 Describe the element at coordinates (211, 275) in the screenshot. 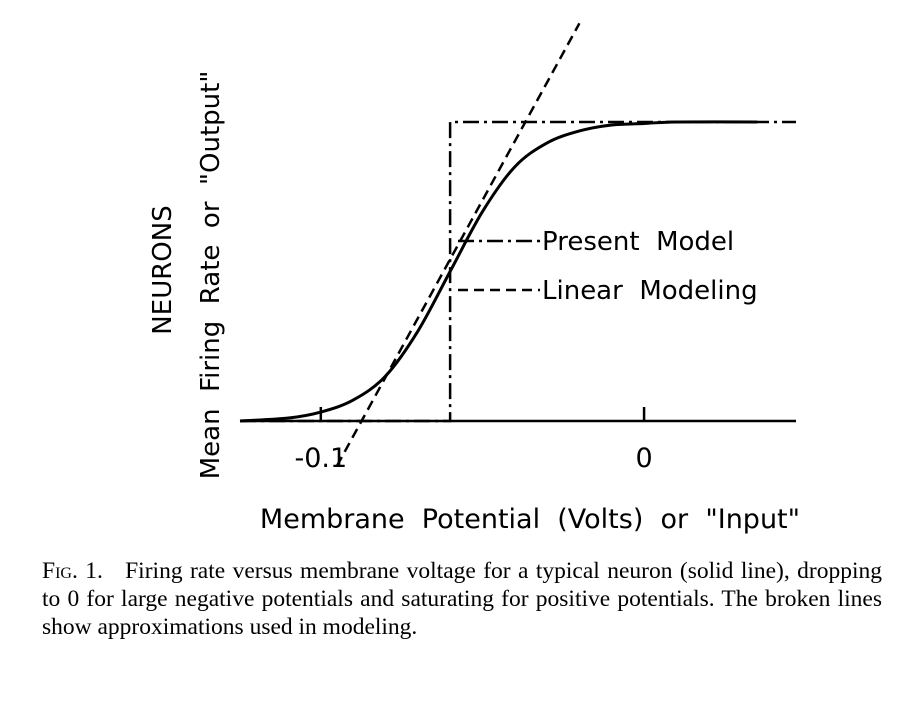

I see `y-axis-label: Mean Firing Rate or "Output"` at that location.